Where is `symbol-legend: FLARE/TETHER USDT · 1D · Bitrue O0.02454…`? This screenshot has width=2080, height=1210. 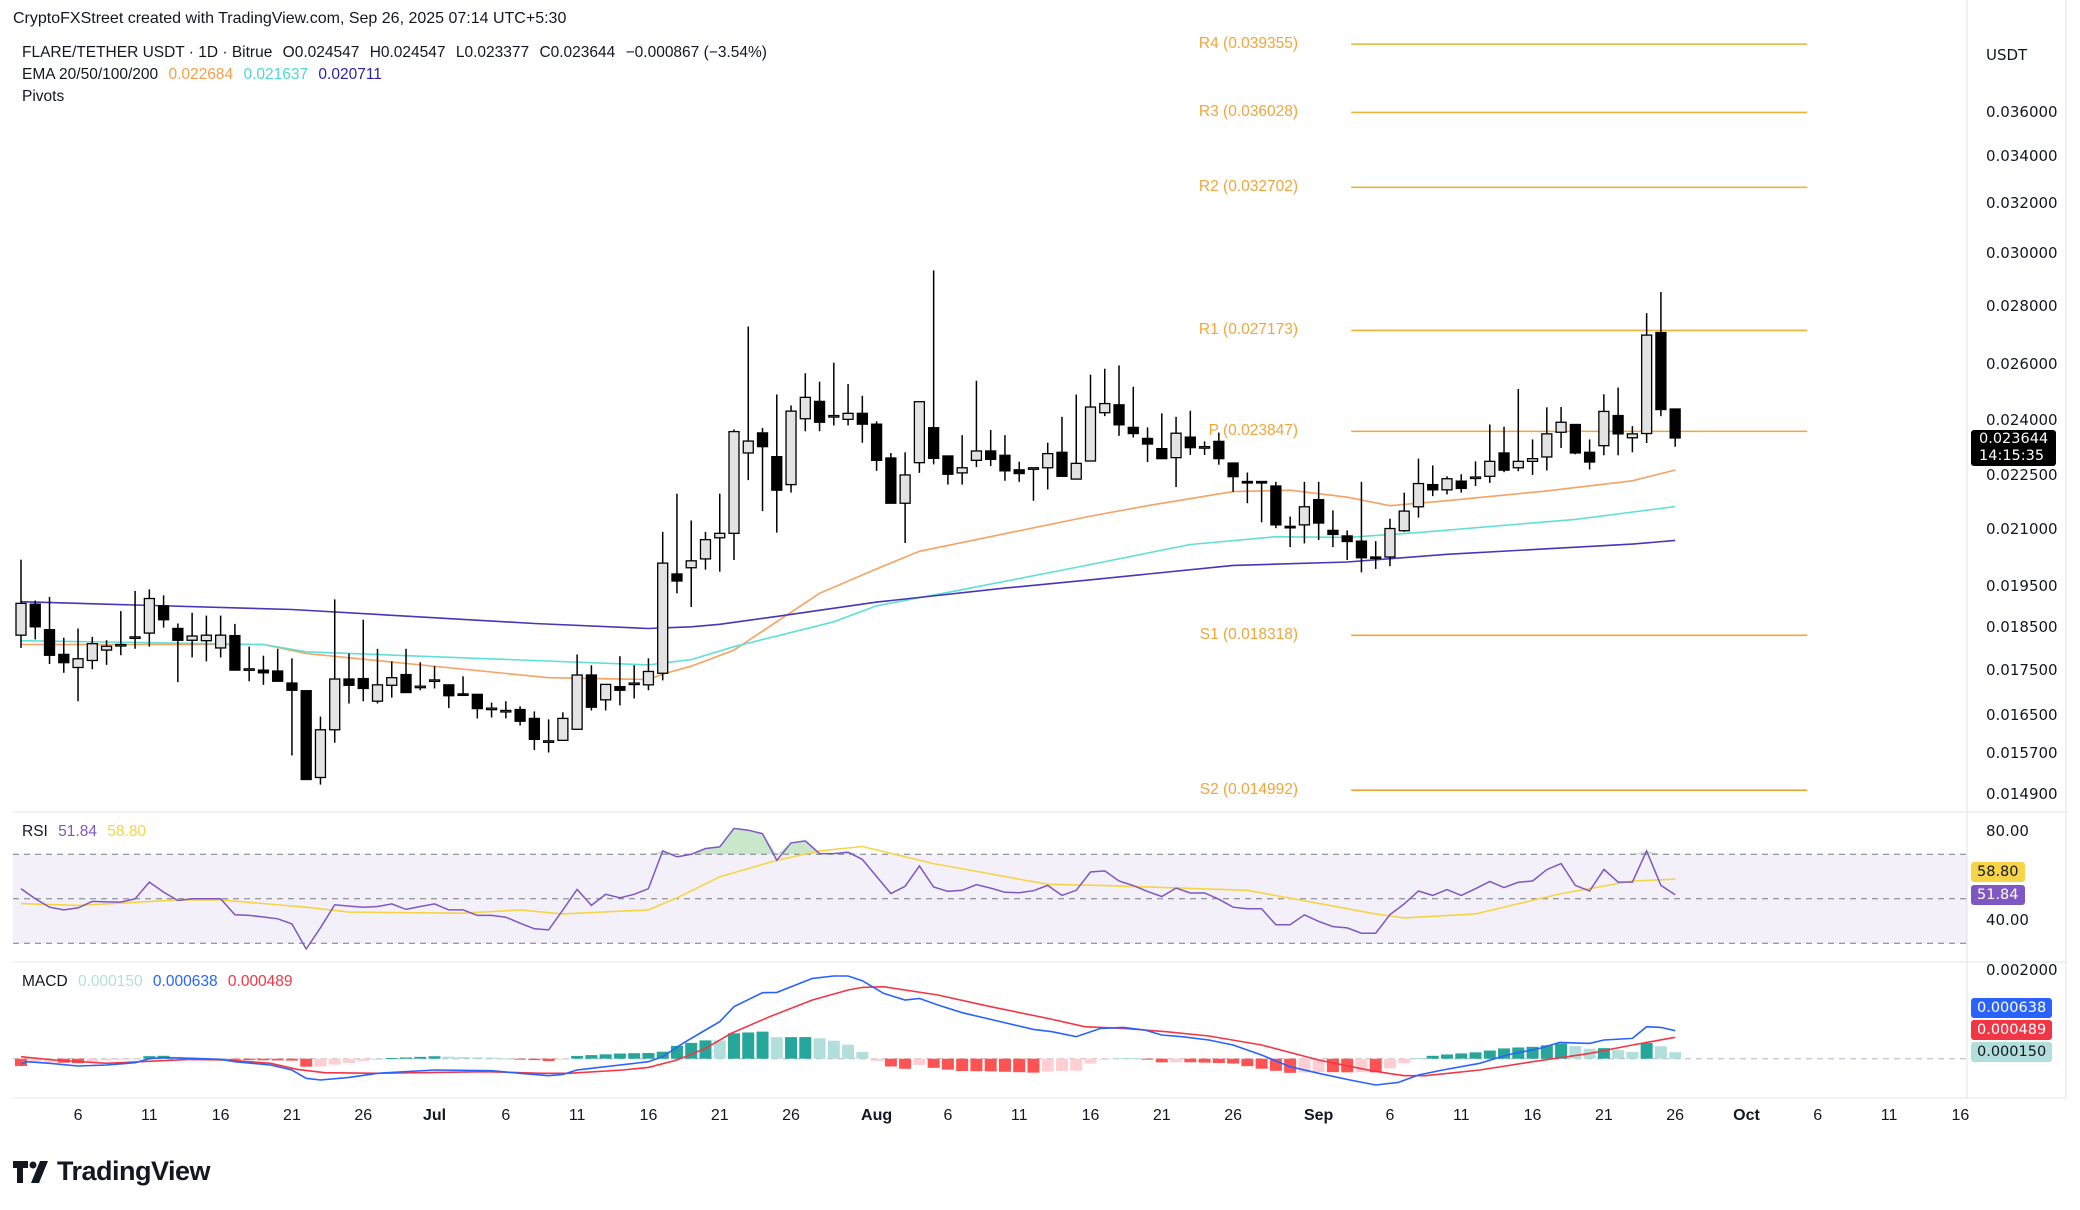 symbol-legend: FLARE/TETHER USDT · 1D · Bitrue O0.02454… is located at coordinates (397, 53).